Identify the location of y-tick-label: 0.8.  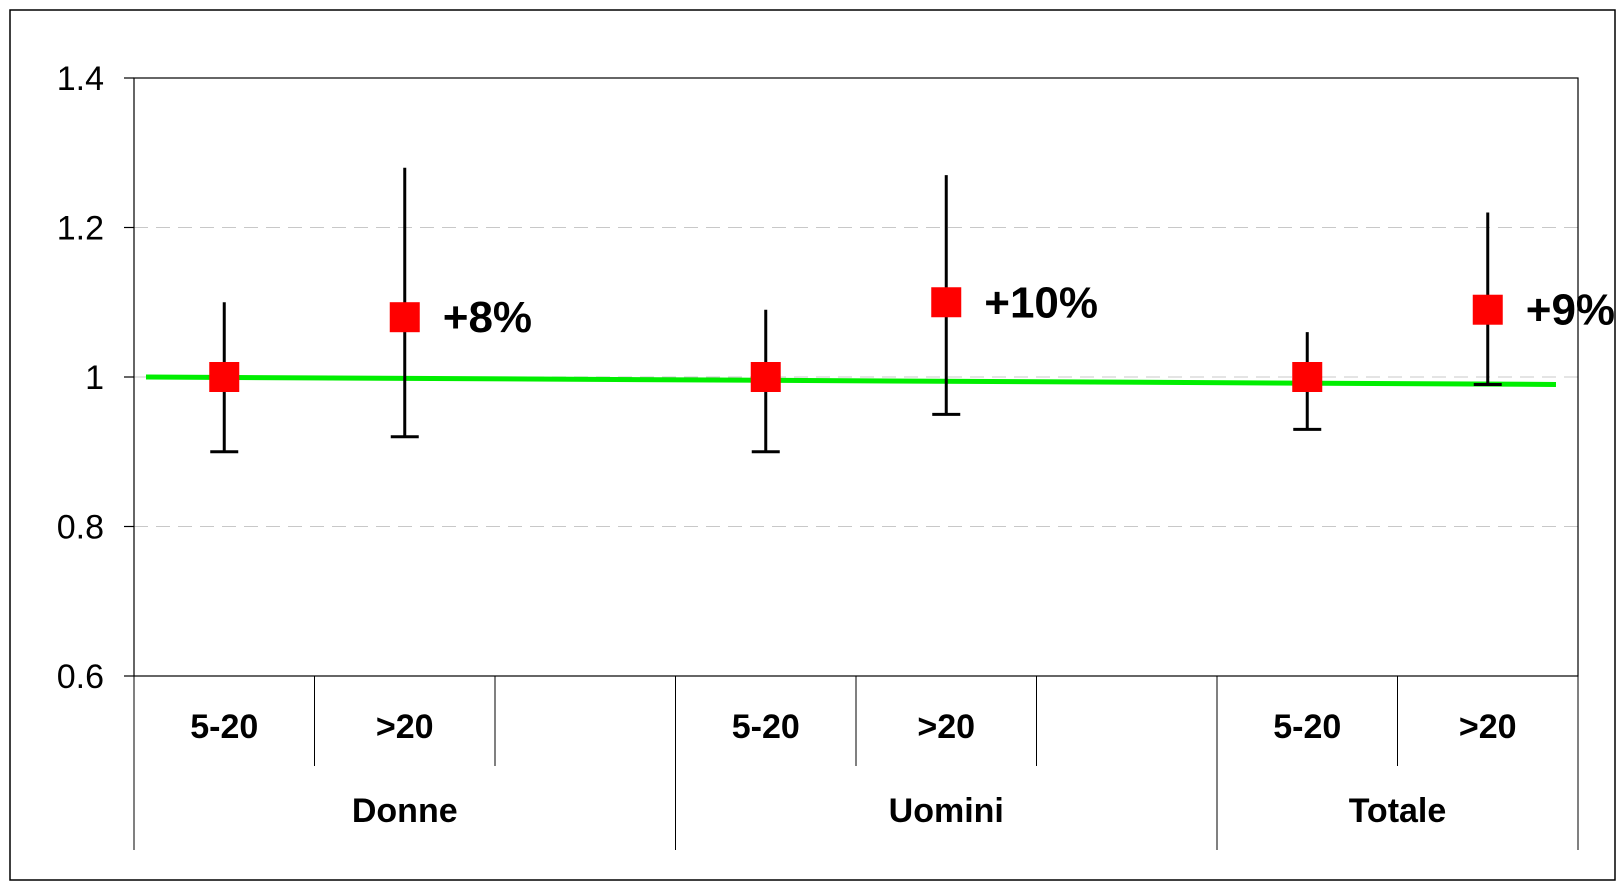
(80, 528).